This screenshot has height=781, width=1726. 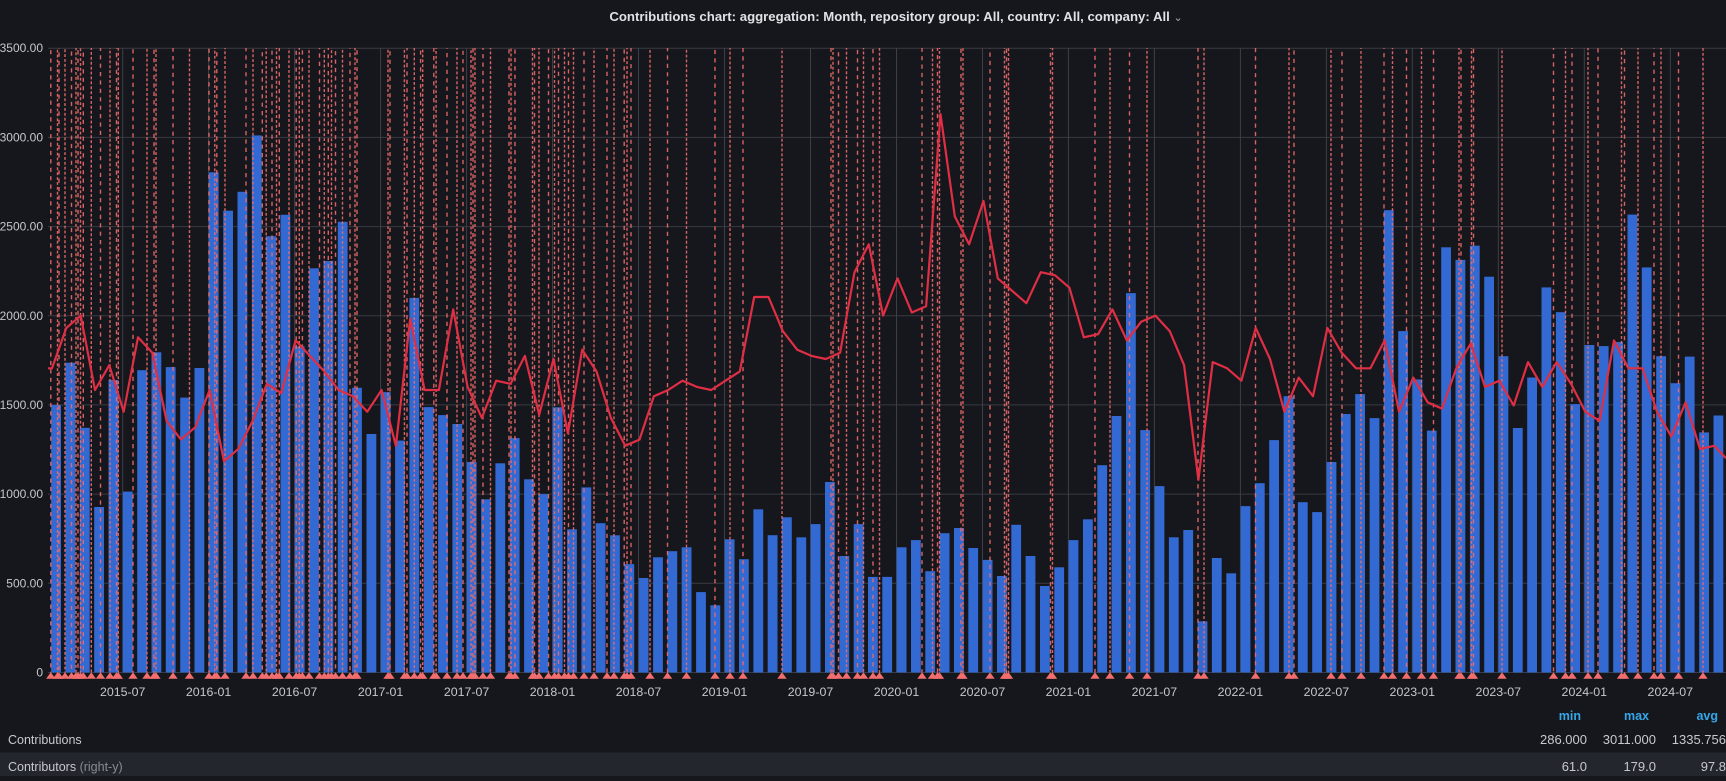 I want to click on svg-text: 2015-07, so click(x=123, y=692).